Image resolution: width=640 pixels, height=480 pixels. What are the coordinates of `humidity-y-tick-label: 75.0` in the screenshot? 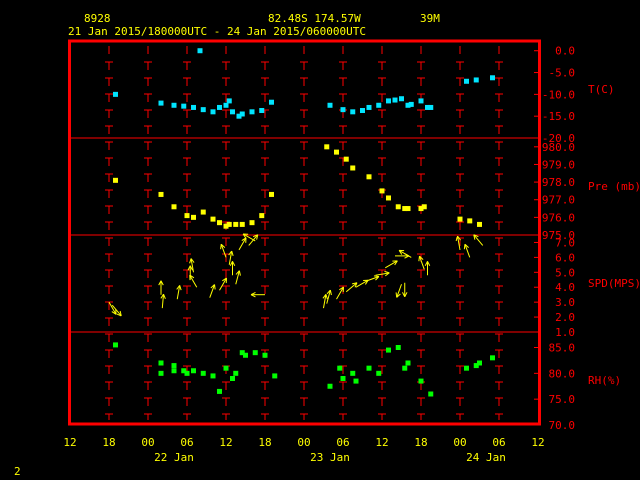 It's located at (562, 399).